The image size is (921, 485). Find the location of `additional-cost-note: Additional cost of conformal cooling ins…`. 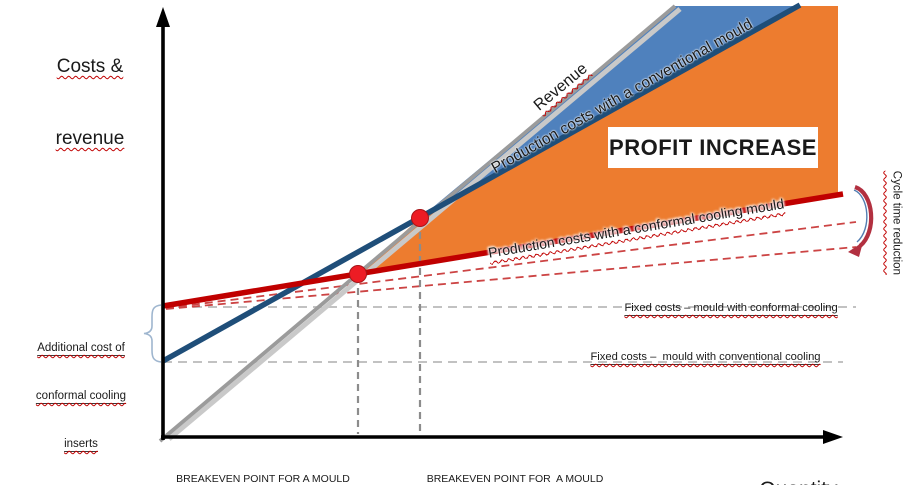

additional-cost-note: Additional cost of conformal cooling ins… is located at coordinates (81, 396).